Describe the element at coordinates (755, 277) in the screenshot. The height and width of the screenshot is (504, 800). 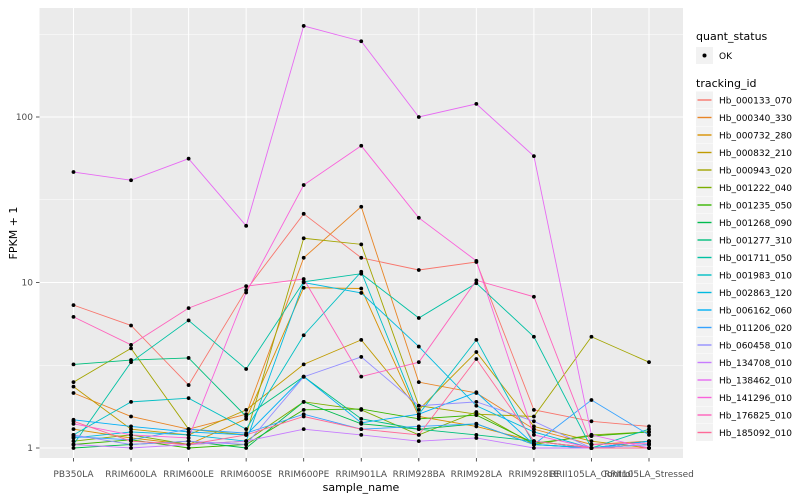
I see `legend-item-label: Hb_001983_010` at that location.